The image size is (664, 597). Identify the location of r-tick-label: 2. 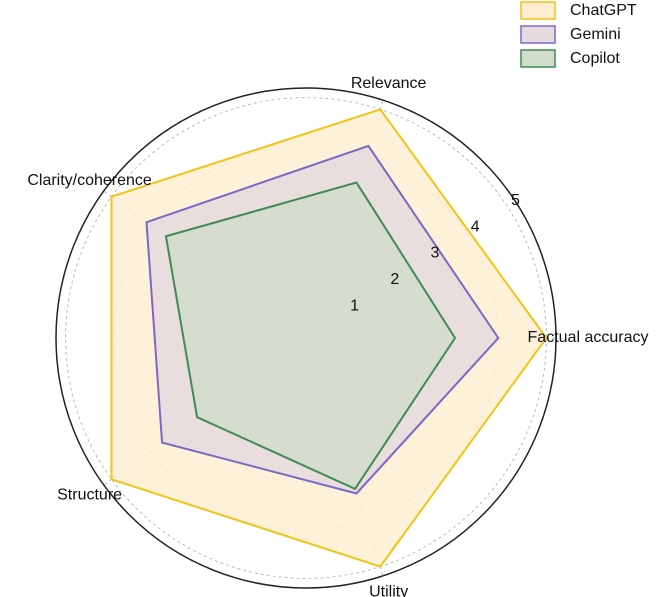
(394, 279).